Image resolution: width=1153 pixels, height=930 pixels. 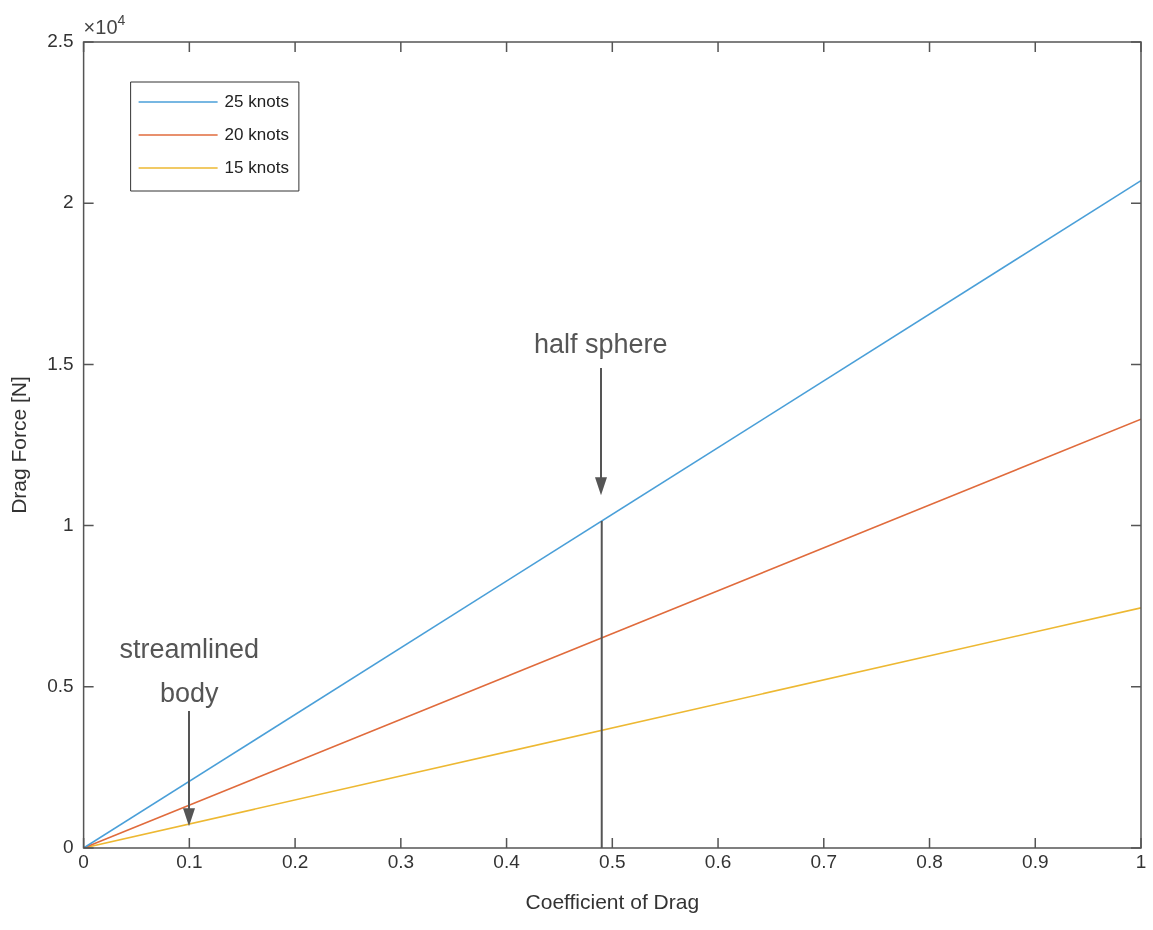 What do you see at coordinates (1141, 861) in the screenshot?
I see `x-tick-label: 1` at bounding box center [1141, 861].